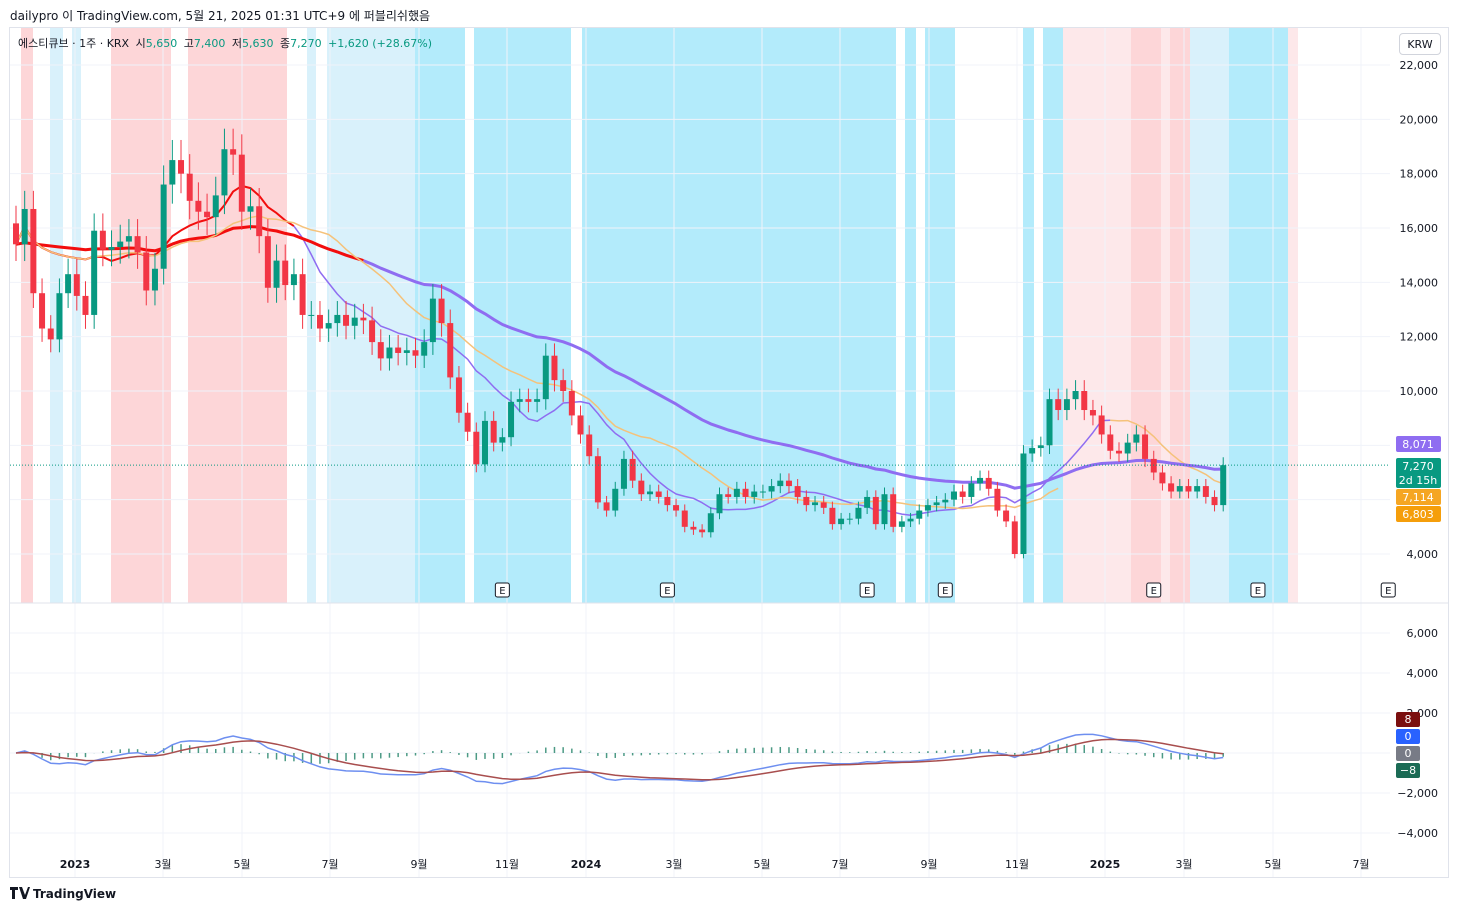 The width and height of the screenshot is (1459, 913). Describe the element at coordinates (285, 43) in the screenshot. I see `close-label: 종` at that location.